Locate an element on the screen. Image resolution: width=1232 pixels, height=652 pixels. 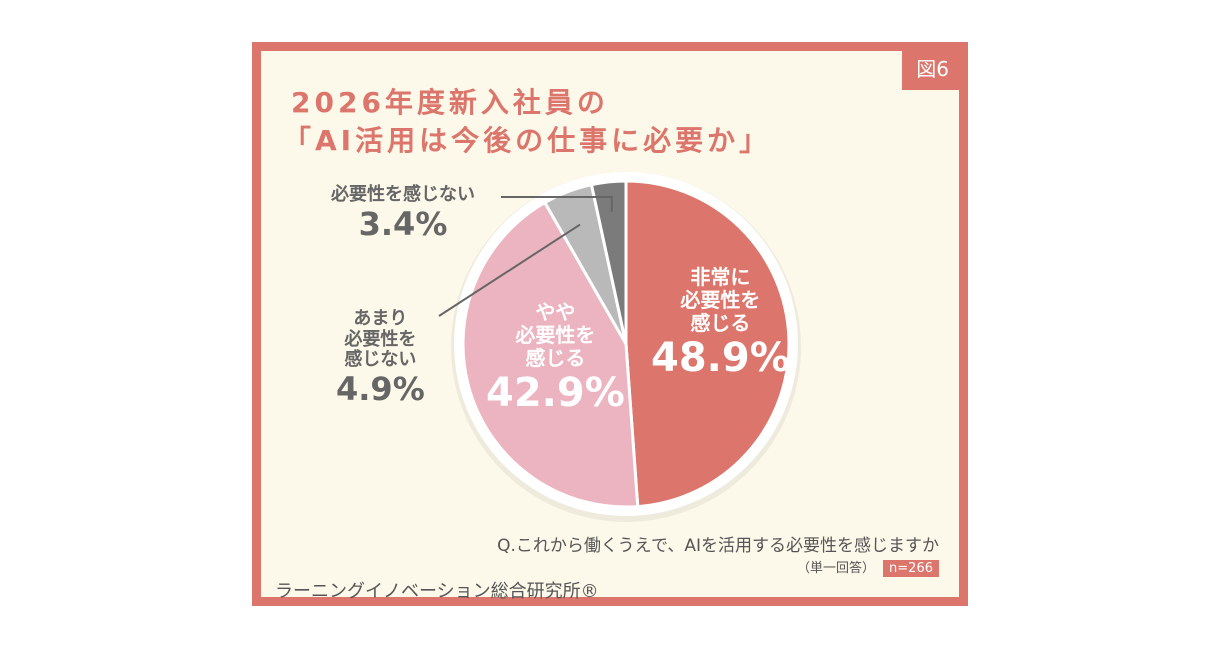
slice-label-0-line: 感じる is located at coordinates (720, 323).